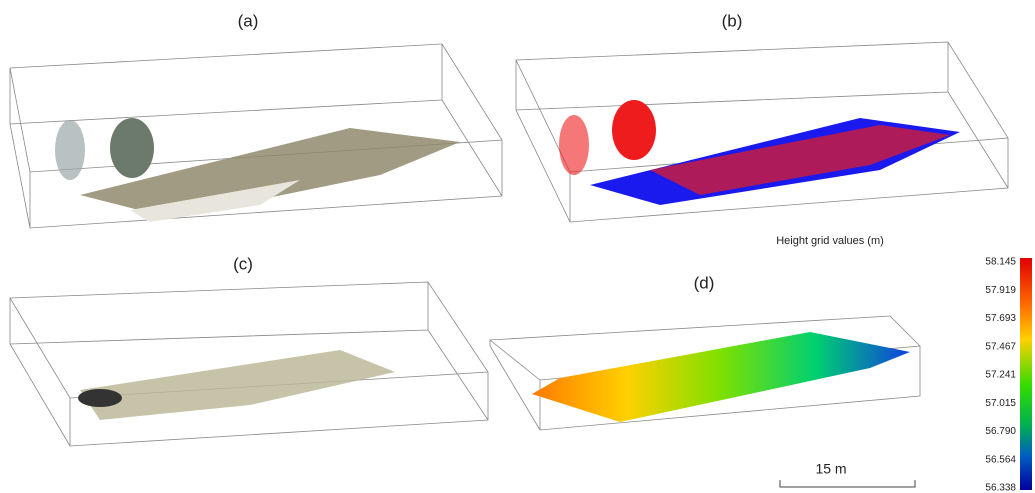 The height and width of the screenshot is (493, 1035). I want to click on colorbar, so click(1026, 374).